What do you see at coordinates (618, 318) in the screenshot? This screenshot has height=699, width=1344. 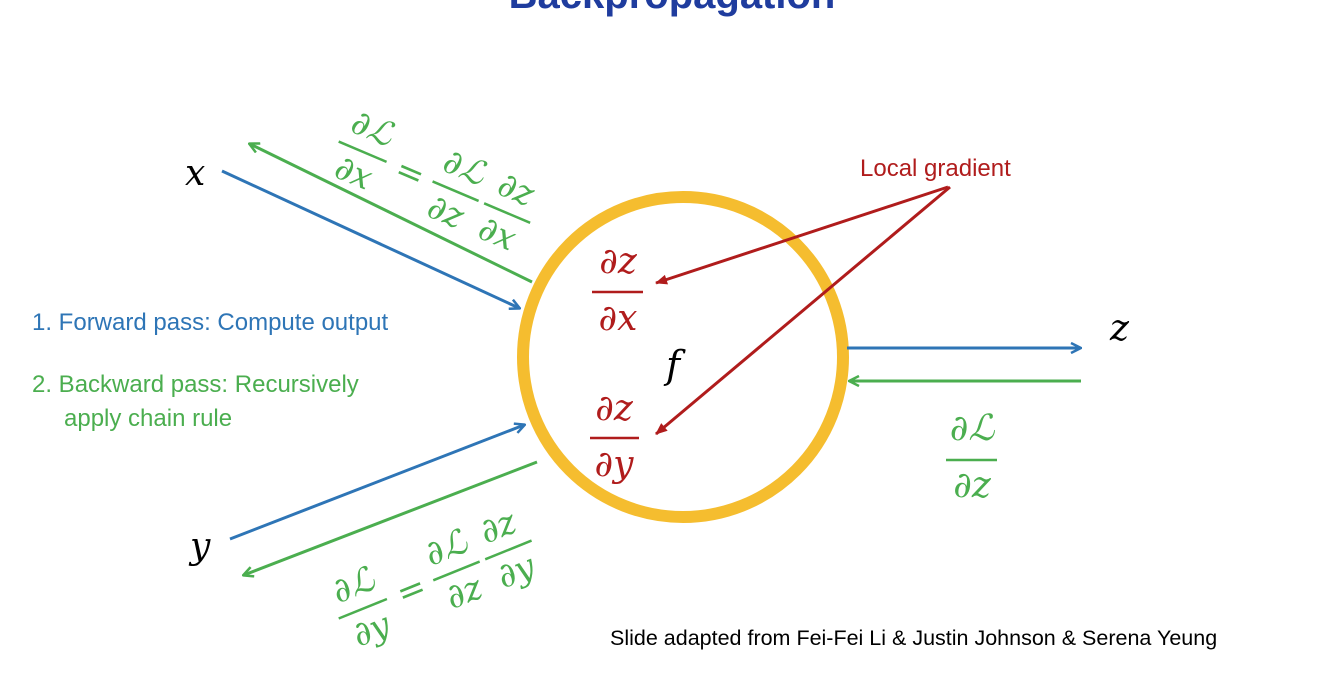 I see `svg-text: ∂x` at bounding box center [618, 318].